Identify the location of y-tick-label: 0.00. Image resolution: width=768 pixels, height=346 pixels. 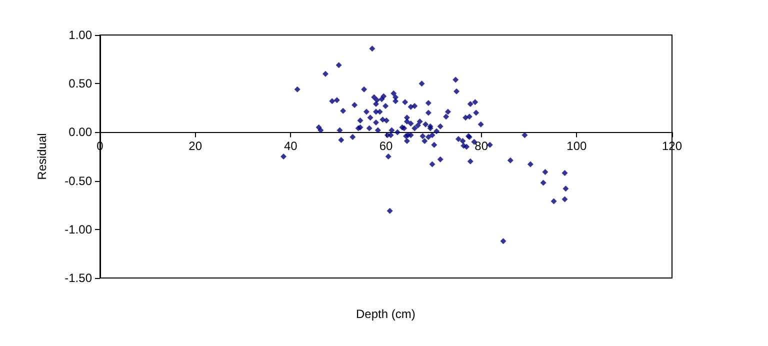
(80, 132).